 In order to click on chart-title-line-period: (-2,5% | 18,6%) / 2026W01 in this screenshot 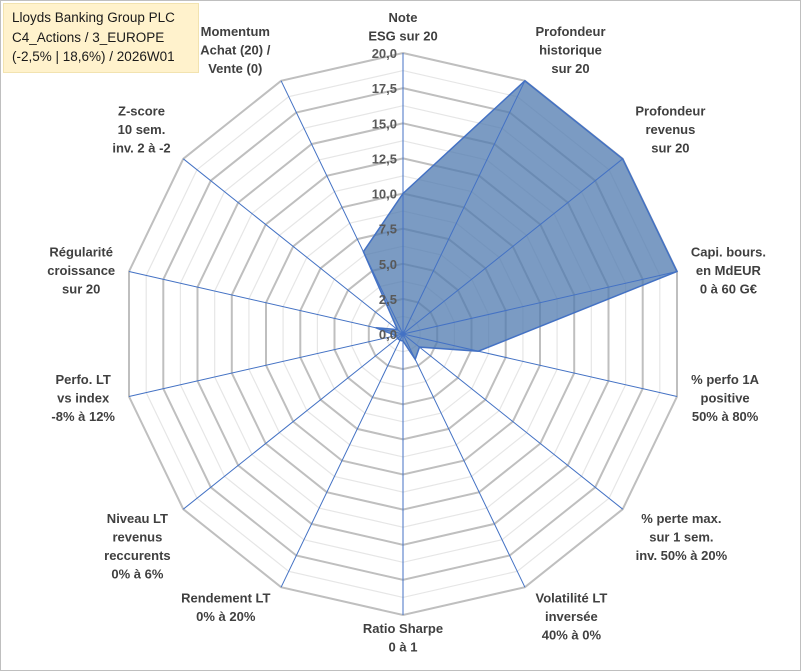, I will do `click(93, 56)`.